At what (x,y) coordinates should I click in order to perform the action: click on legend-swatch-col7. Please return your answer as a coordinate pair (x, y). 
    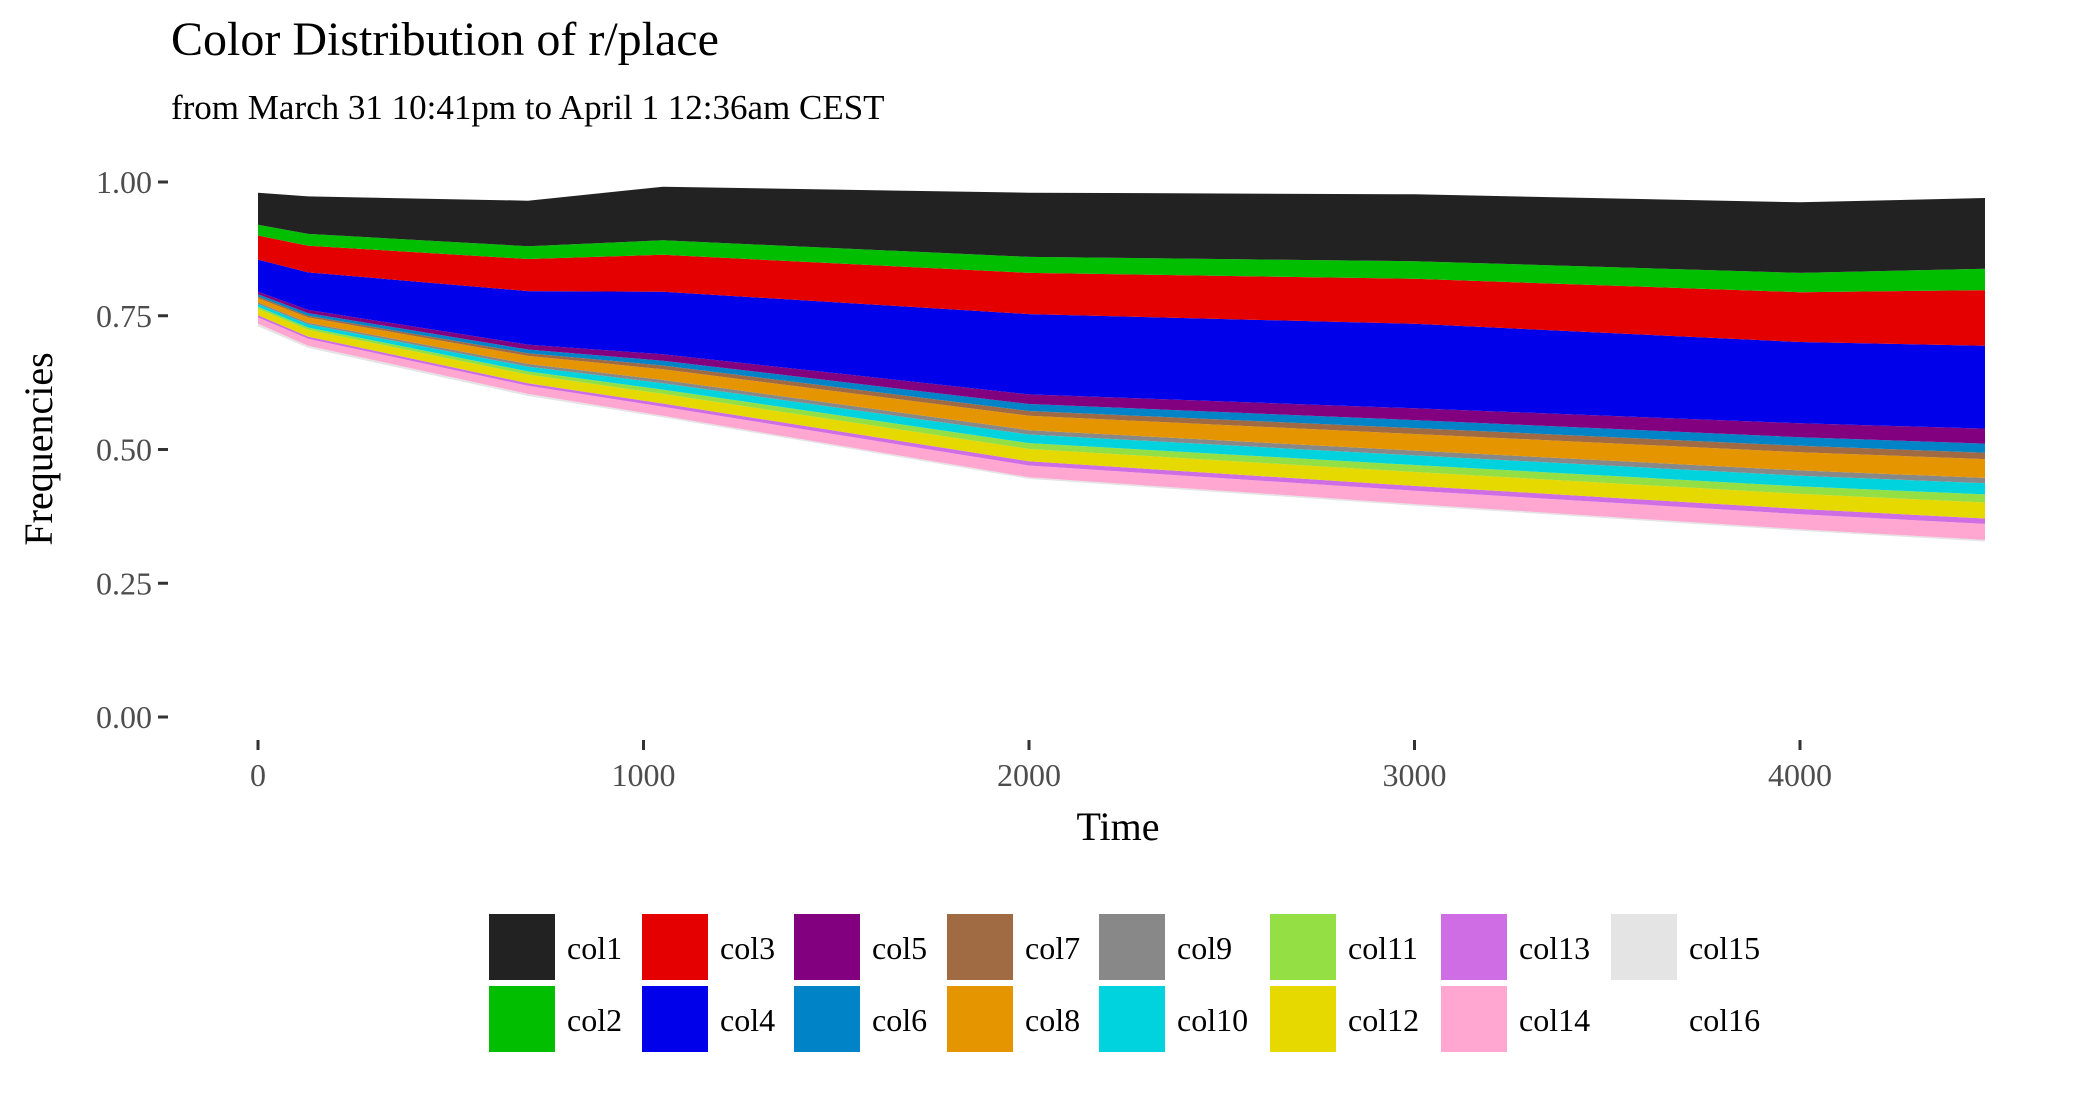
    Looking at the image, I should click on (980, 947).